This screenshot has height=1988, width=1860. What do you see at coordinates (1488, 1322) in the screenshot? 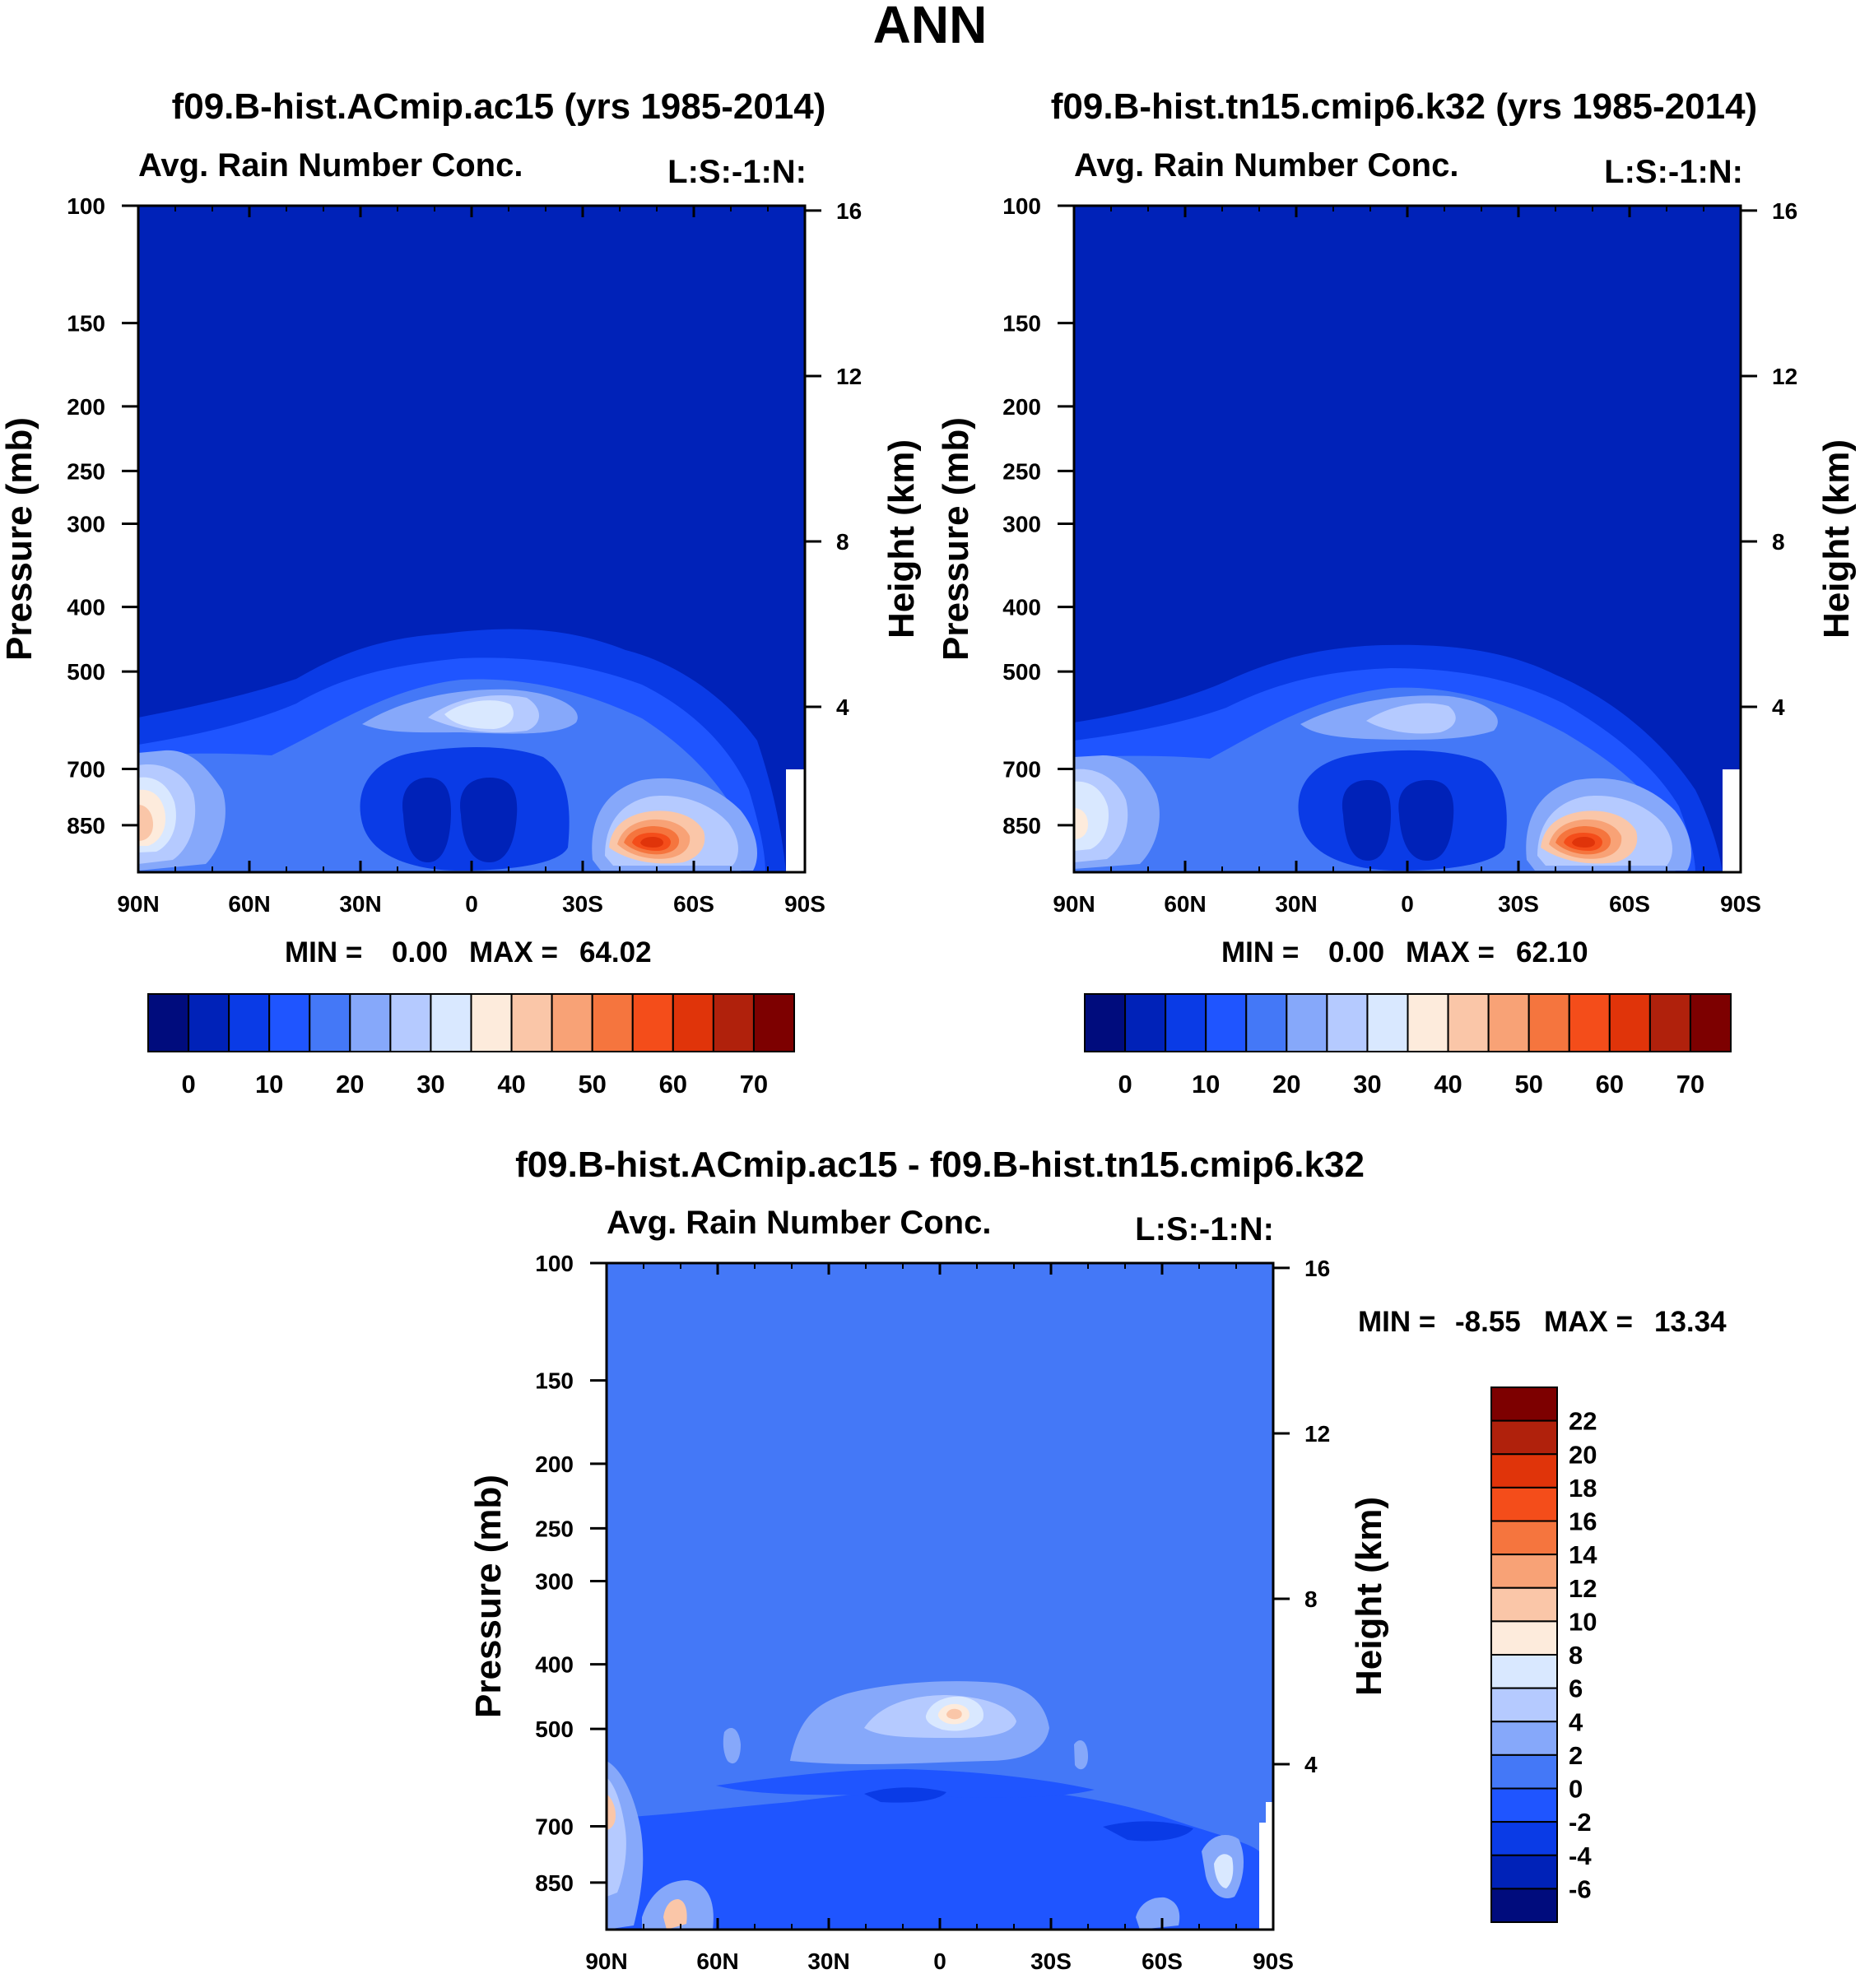
I see `min-value: -8.55` at bounding box center [1488, 1322].